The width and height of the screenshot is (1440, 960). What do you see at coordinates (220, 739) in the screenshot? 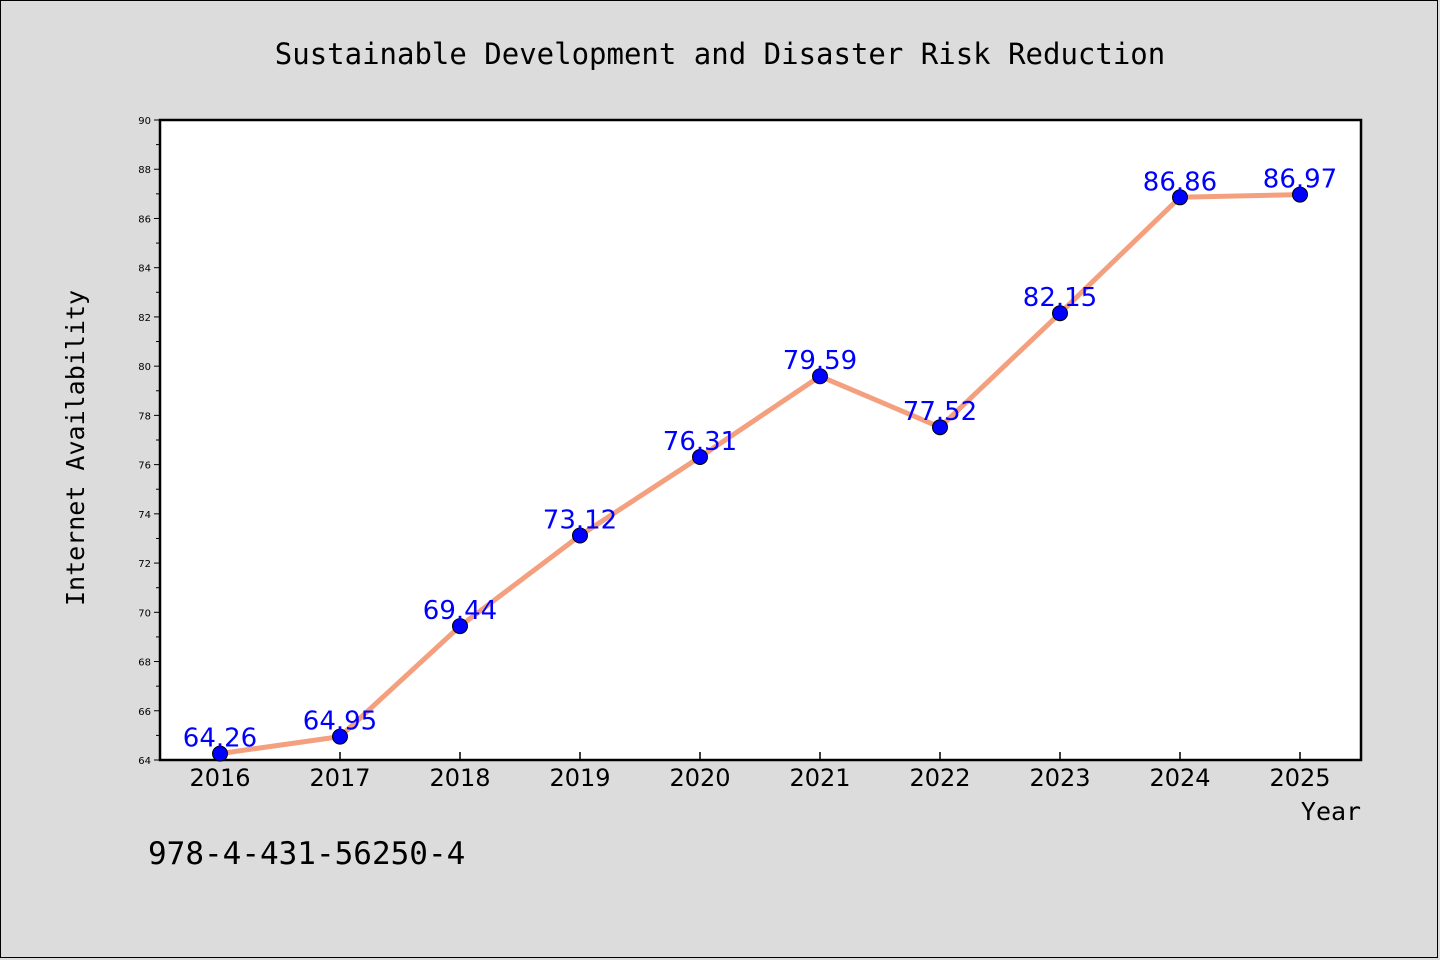
I see `data-label: 64.26` at bounding box center [220, 739].